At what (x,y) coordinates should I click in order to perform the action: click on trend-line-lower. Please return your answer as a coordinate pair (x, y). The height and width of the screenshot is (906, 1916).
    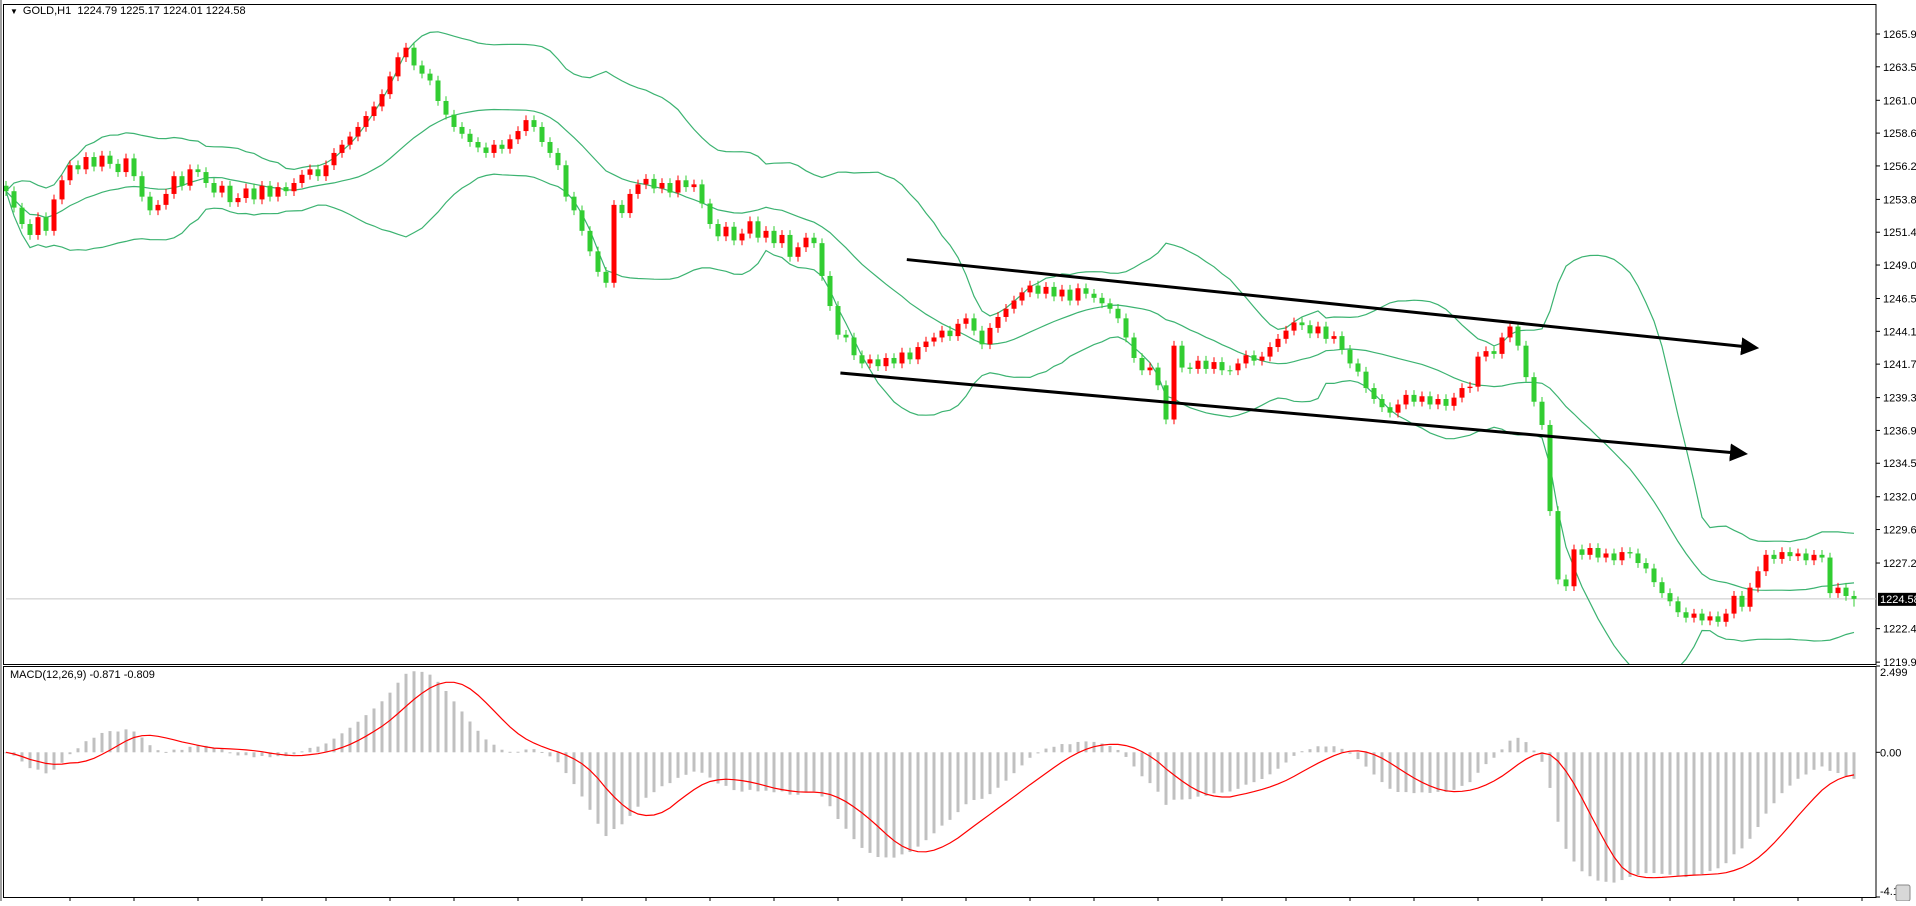
    Looking at the image, I should click on (1294, 416).